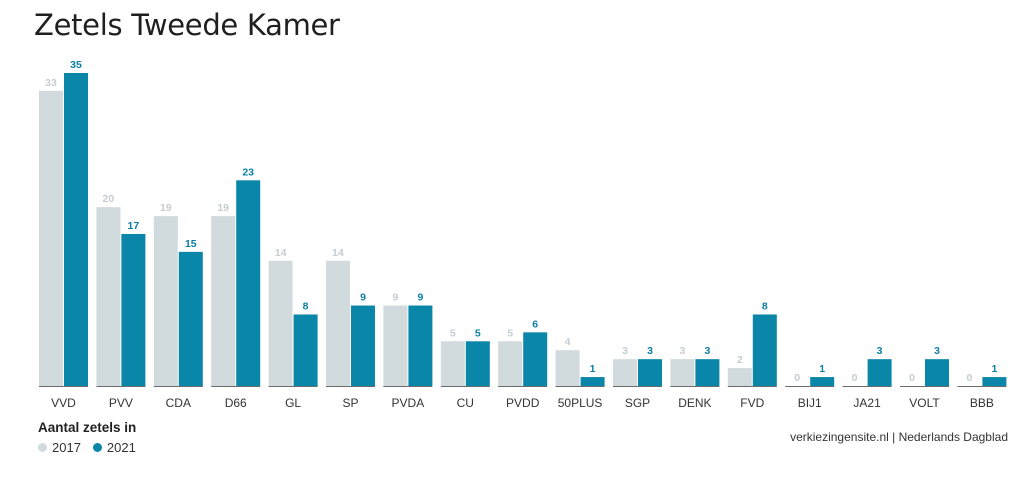 Image resolution: width=1024 pixels, height=482 pixels. What do you see at coordinates (994, 381) in the screenshot?
I see `bar-bbb-2021` at bounding box center [994, 381].